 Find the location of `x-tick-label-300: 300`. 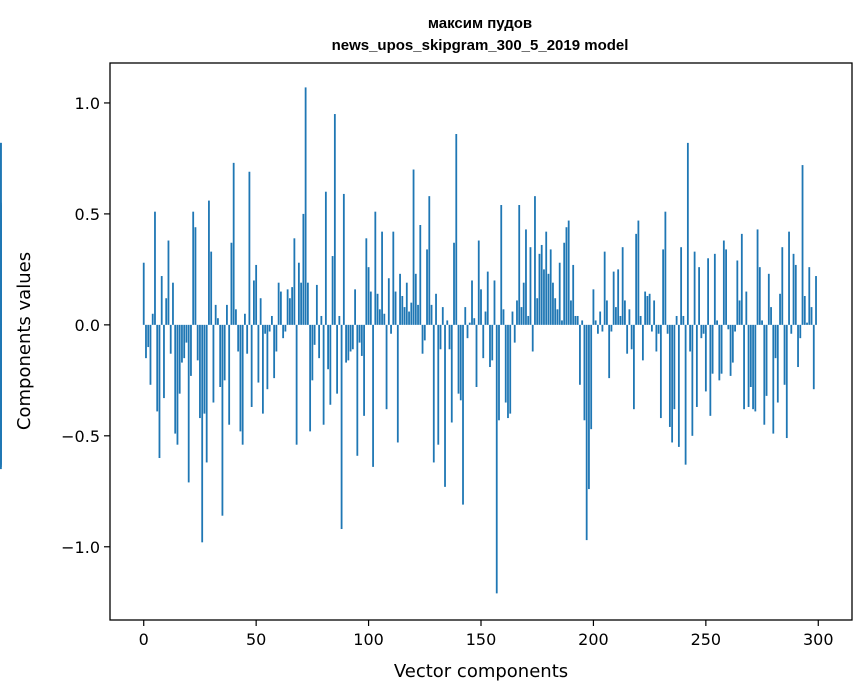

x-tick-label-300: 300 is located at coordinates (818, 639).